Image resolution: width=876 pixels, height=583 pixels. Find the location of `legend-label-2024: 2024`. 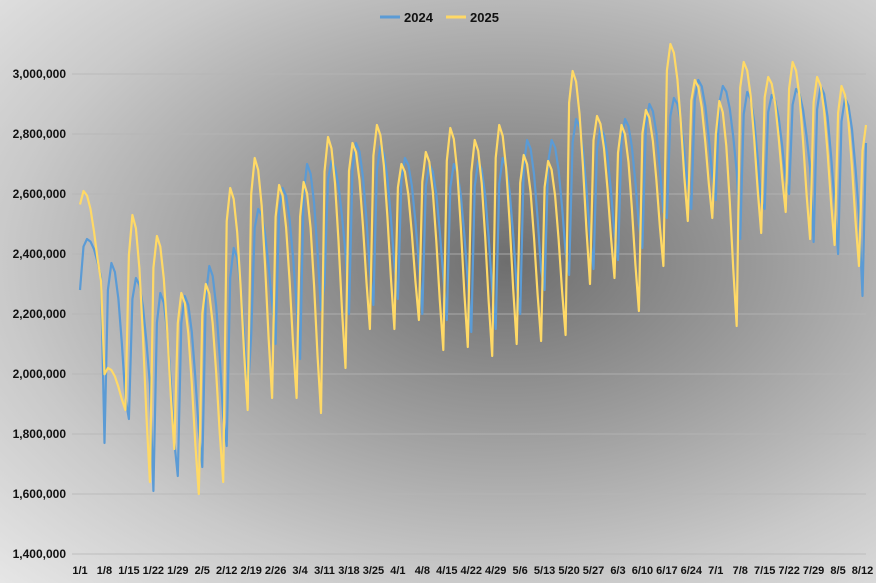

legend-label-2024: 2024 is located at coordinates (419, 17).